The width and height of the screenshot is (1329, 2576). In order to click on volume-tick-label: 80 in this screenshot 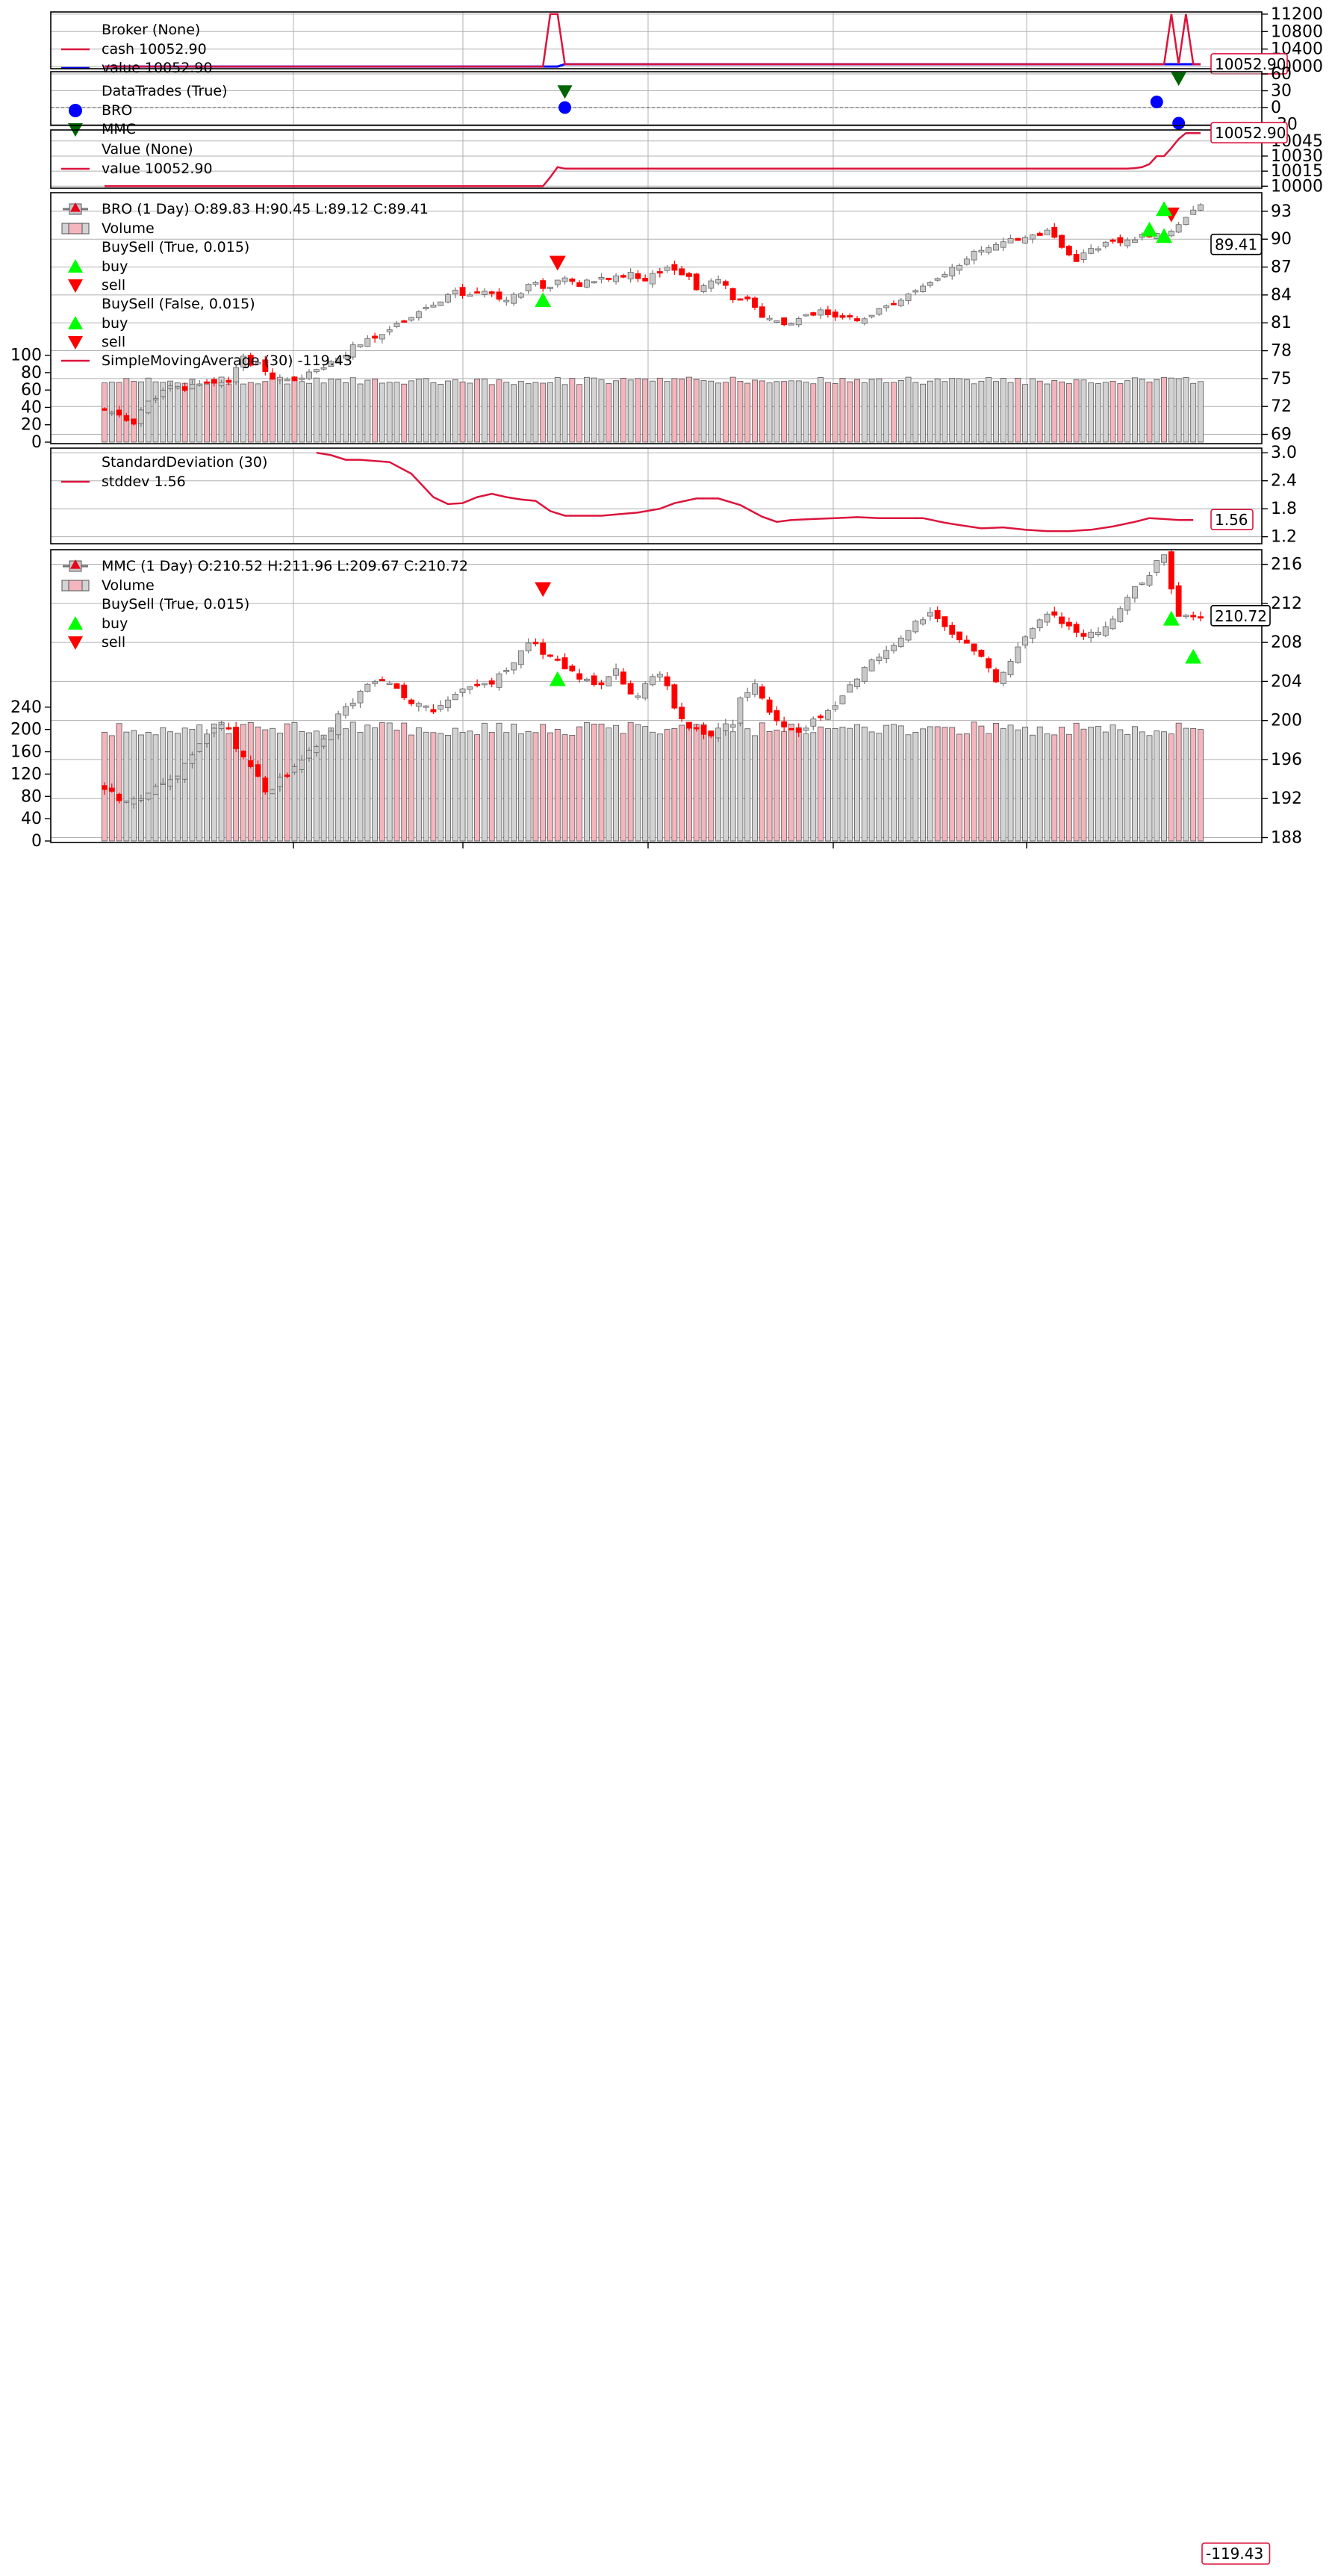, I will do `click(31, 796)`.